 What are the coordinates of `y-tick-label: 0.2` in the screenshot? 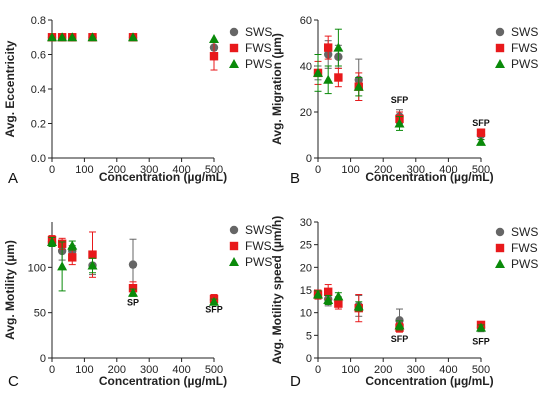 It's located at (38, 125).